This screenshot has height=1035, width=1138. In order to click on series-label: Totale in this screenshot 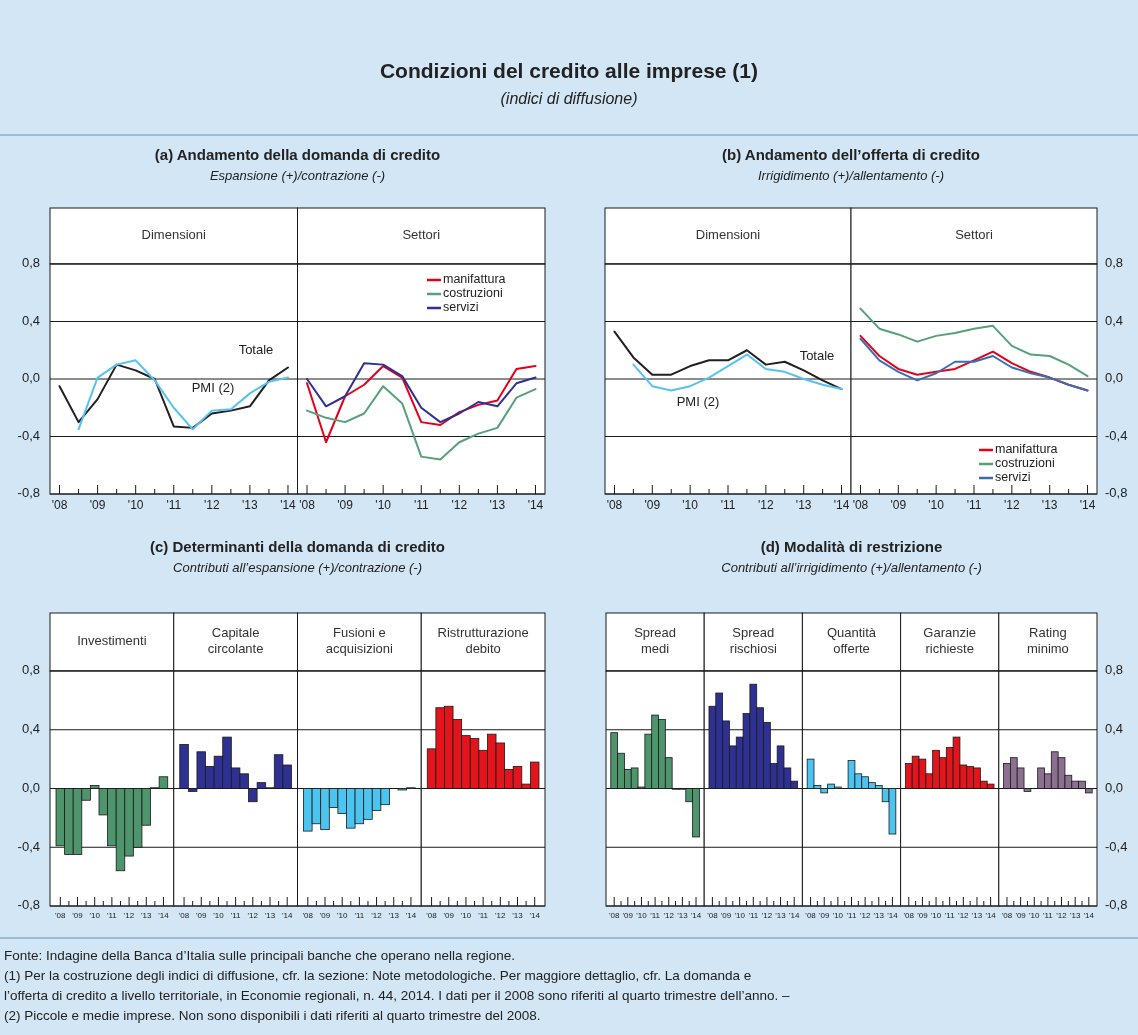, I will do `click(817, 356)`.